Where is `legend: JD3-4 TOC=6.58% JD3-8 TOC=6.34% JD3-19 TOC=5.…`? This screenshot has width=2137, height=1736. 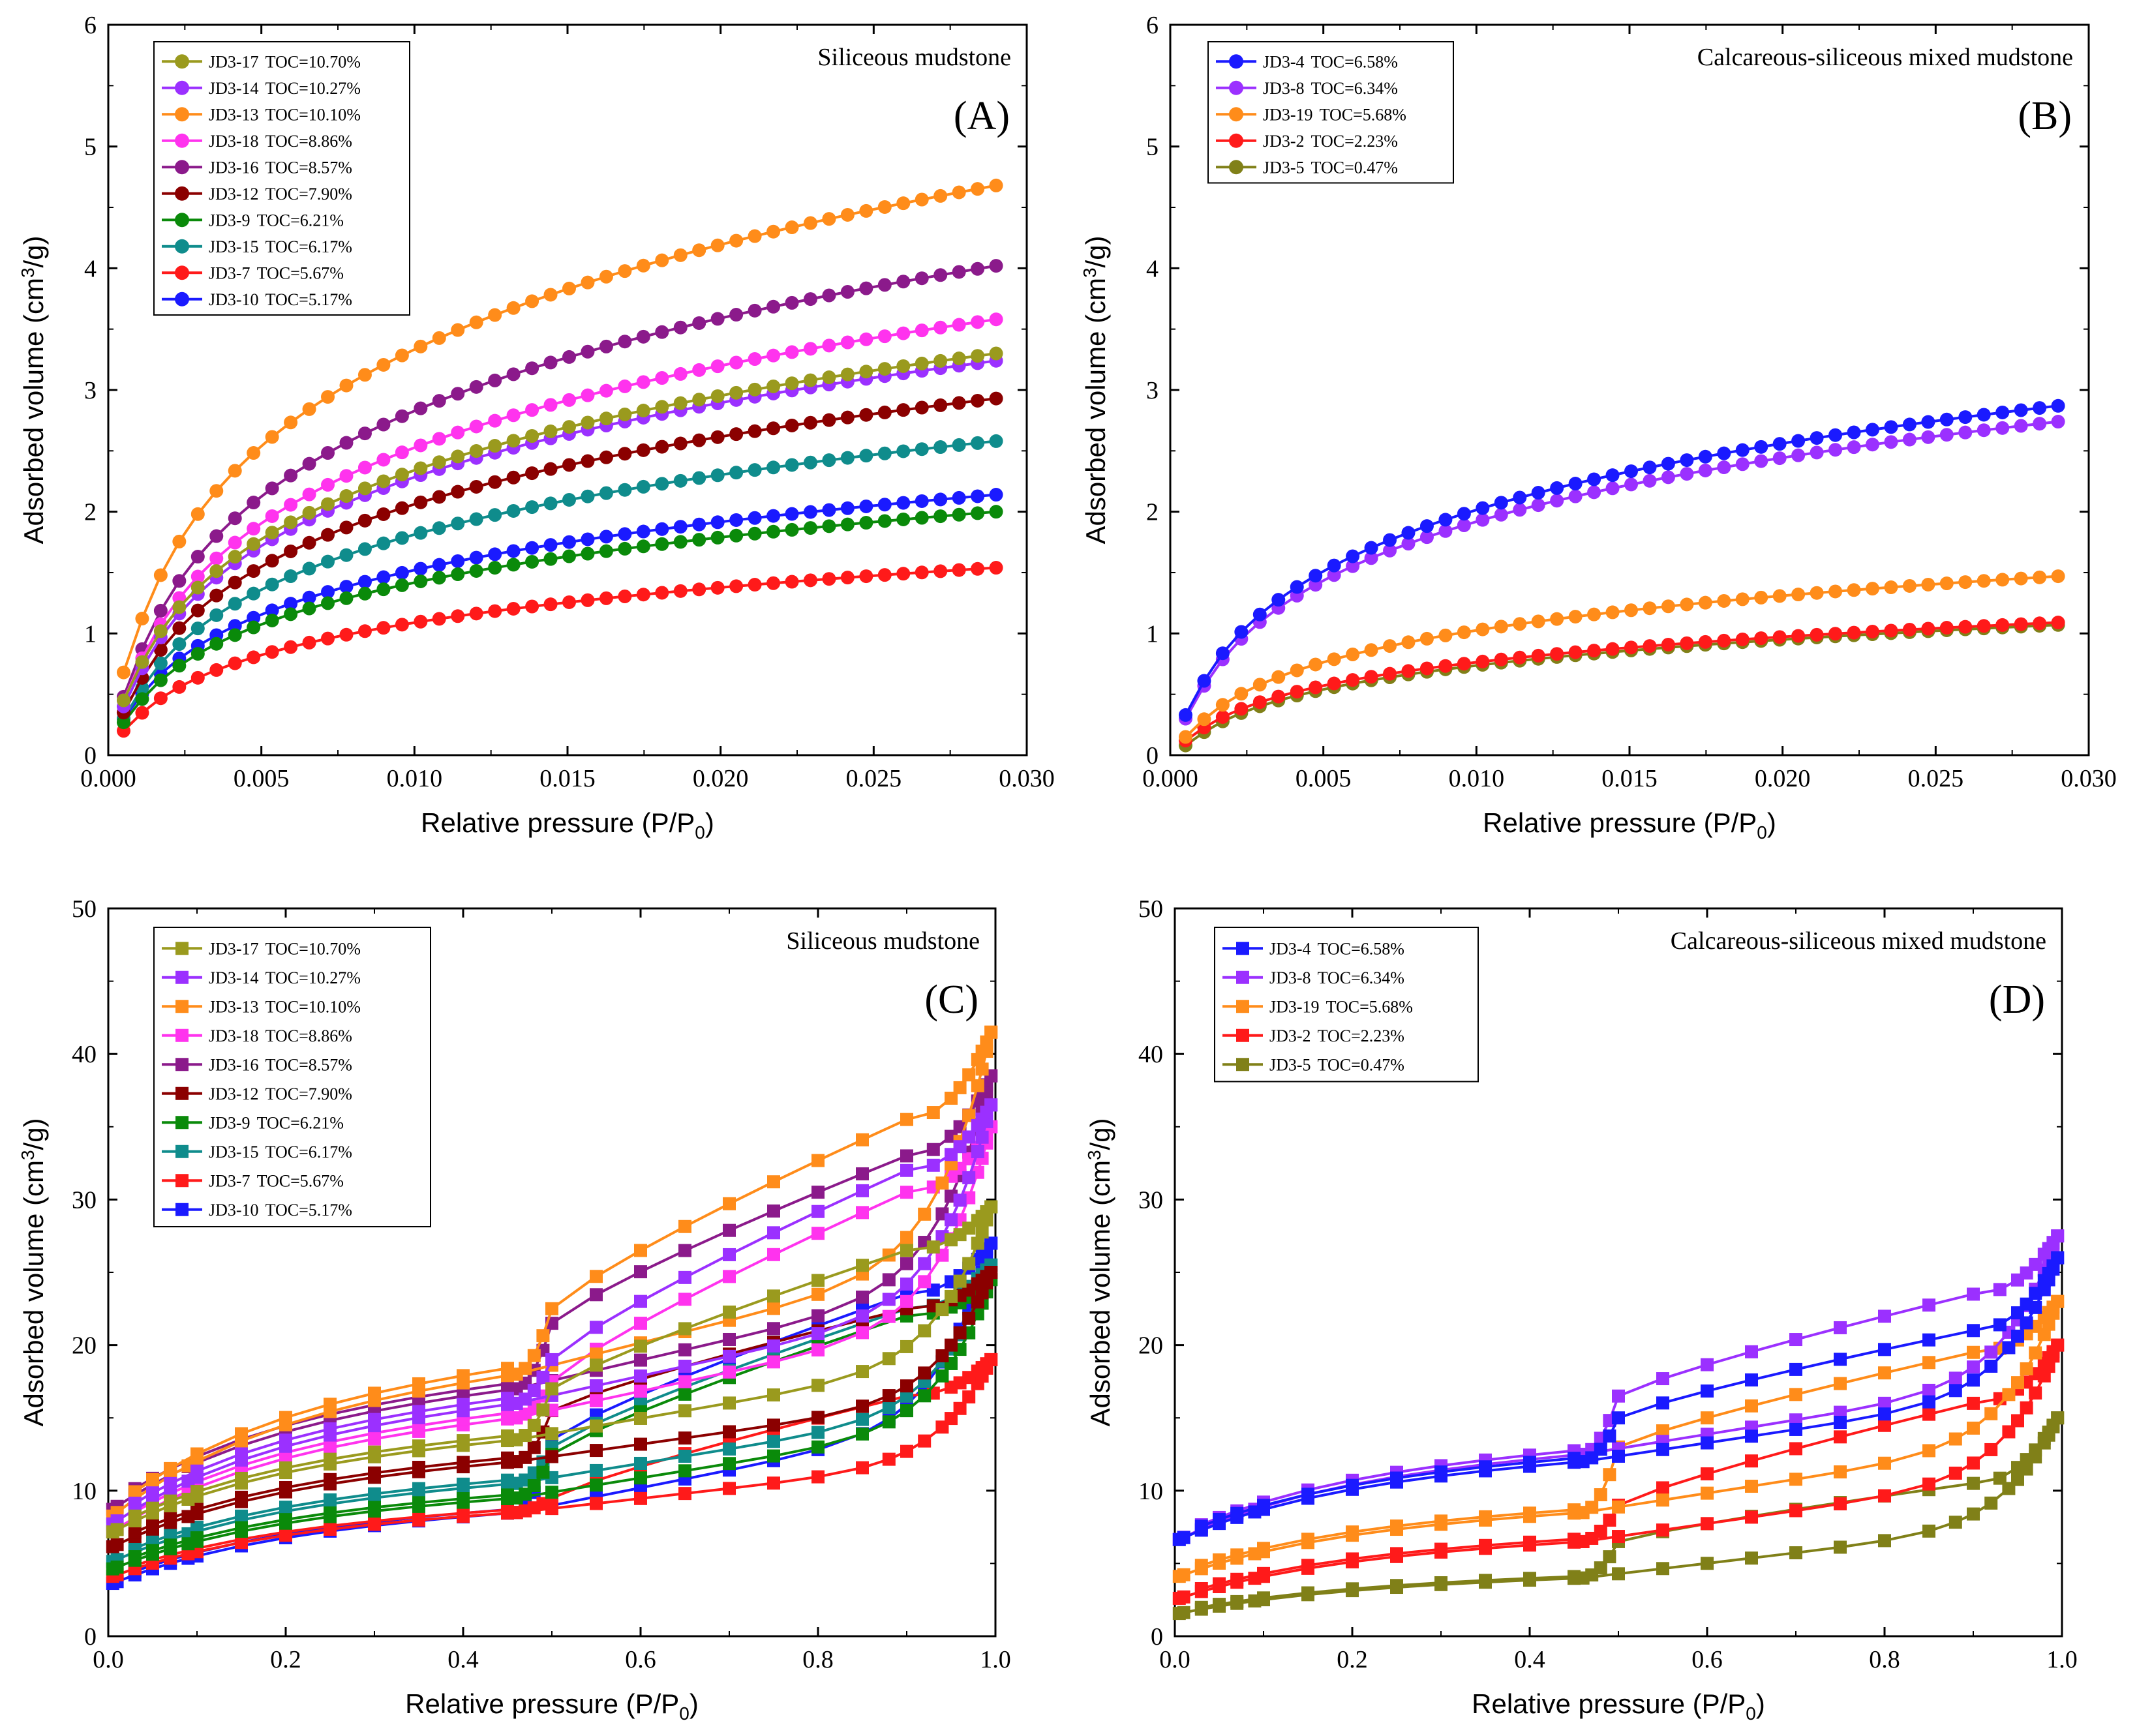 legend: JD3-4 TOC=6.58% JD3-8 TOC=6.34% JD3-19 TOC=5.… is located at coordinates (1330, 112).